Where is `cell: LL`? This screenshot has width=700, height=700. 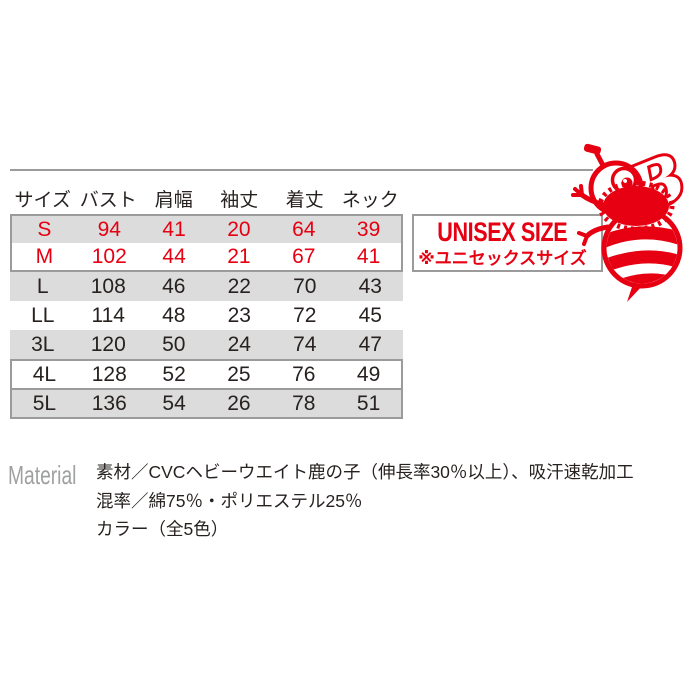 cell: LL is located at coordinates (43, 315).